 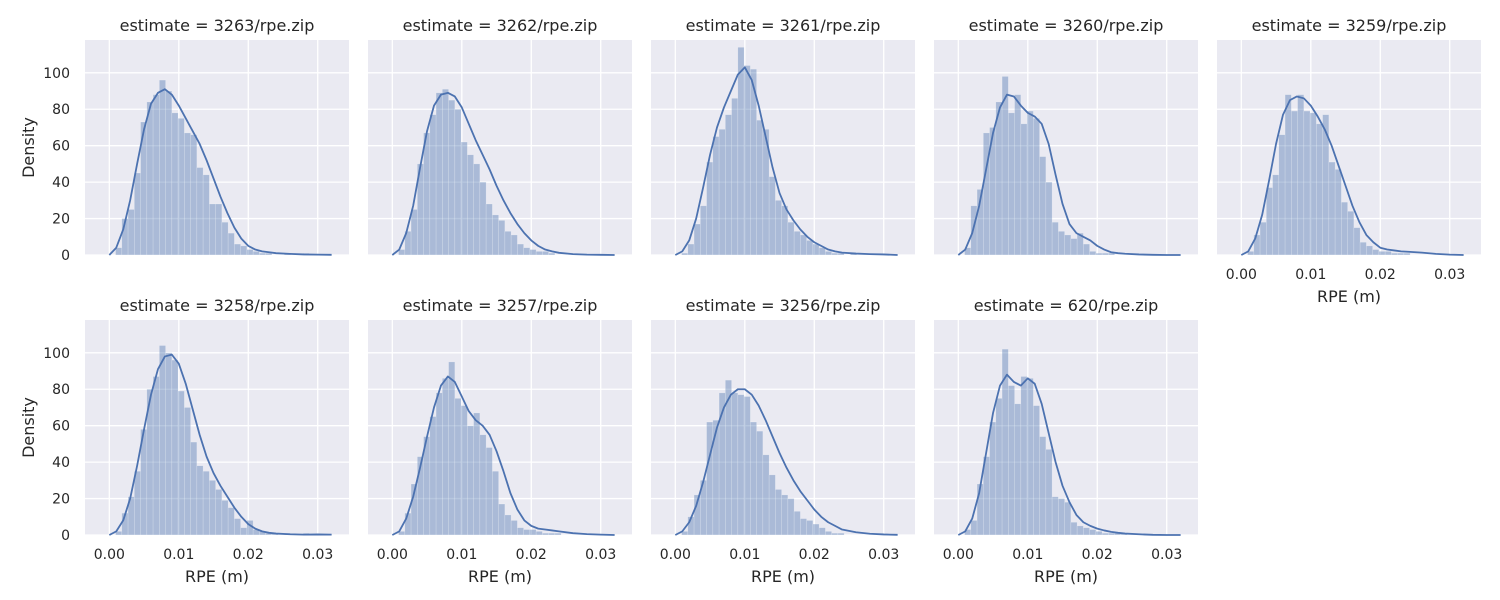 I want to click on panel-title: estimate = 3262/rpe.zip, so click(x=500, y=25).